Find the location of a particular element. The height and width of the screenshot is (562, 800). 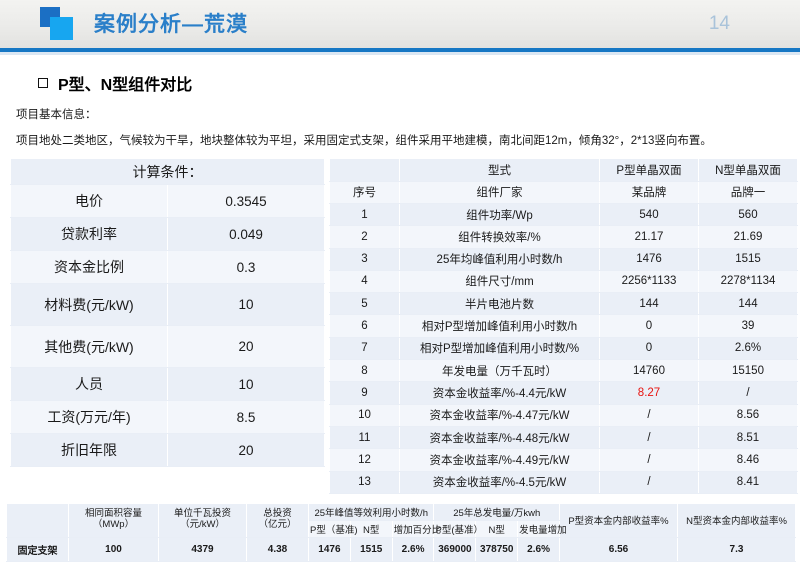

unit-invest-header-line2: （元/kW） is located at coordinates (202, 525).